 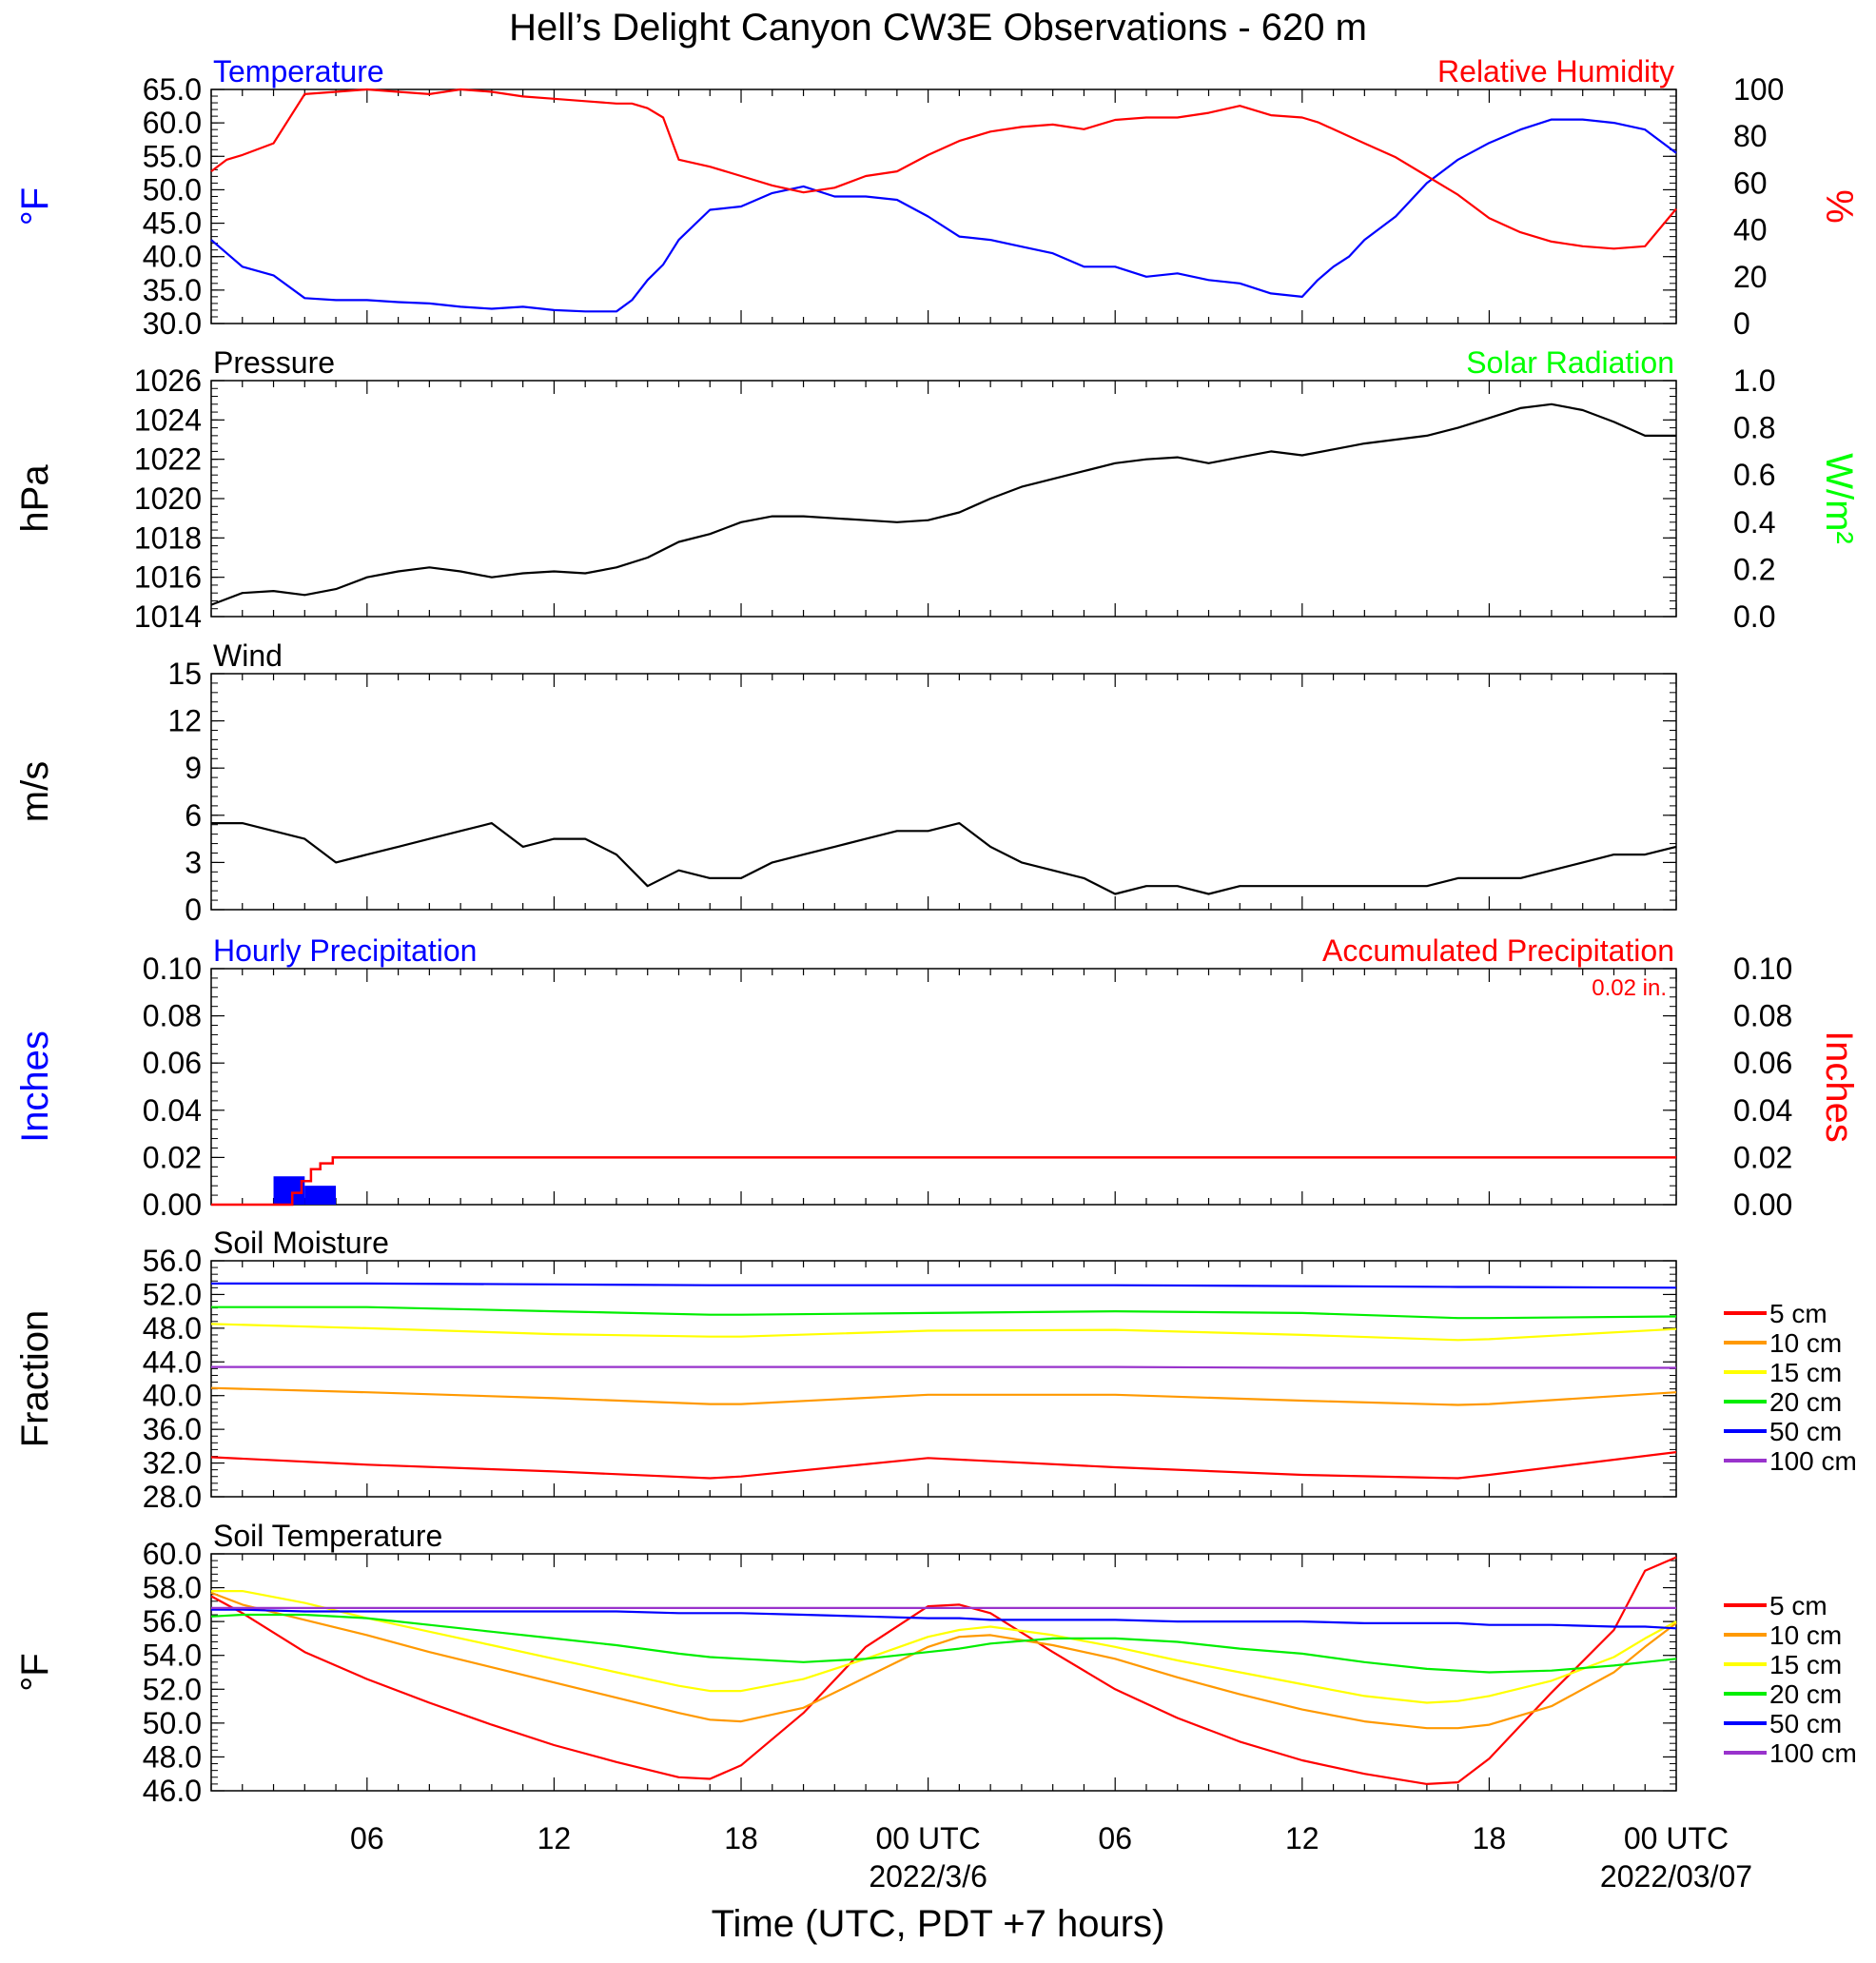 I want to click on y-left-tick-label: 0, so click(x=193, y=910).